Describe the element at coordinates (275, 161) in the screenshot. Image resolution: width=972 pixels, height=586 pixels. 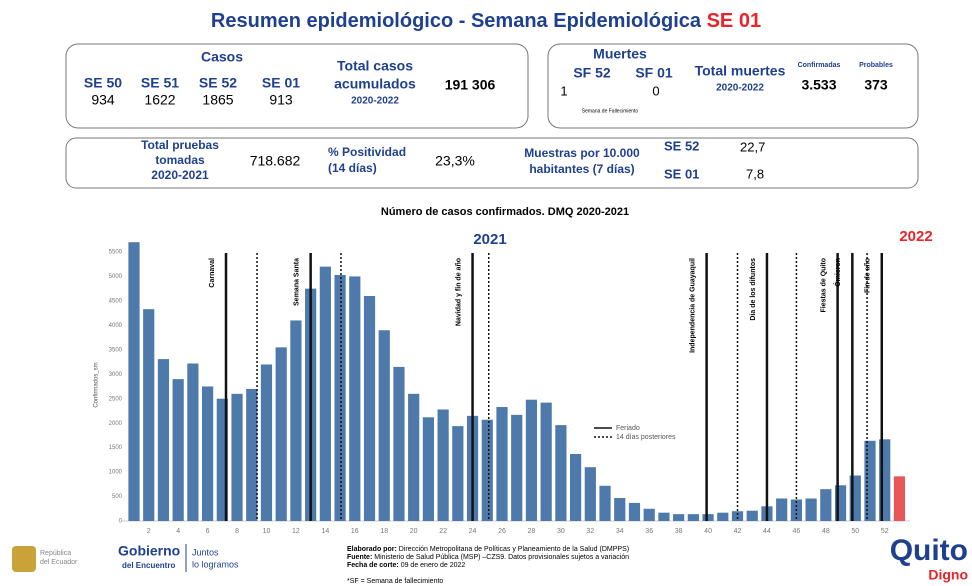
I see `tests-value: 718.682` at that location.